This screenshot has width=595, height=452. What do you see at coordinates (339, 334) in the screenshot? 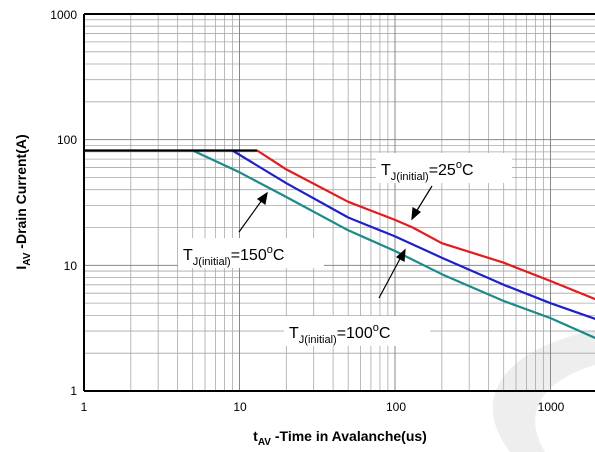
I see `annotation-100c: TJ(initial)=100oC` at bounding box center [339, 334].